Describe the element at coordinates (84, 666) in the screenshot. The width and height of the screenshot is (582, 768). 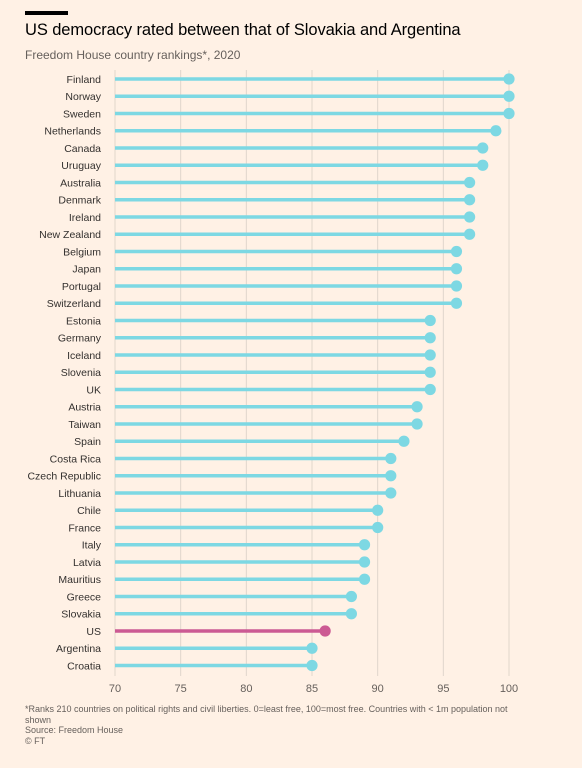
I see `category-label: Croatia` at that location.